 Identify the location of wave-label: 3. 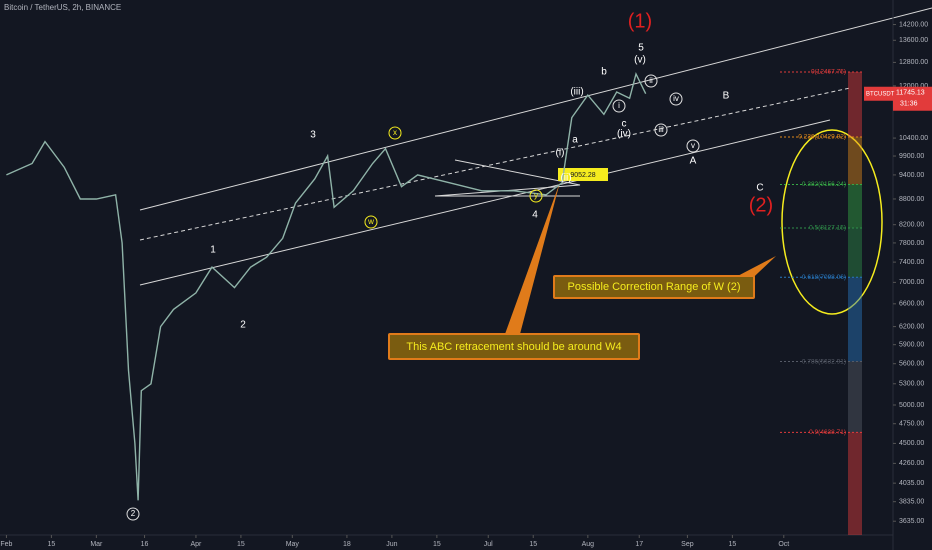
(313, 135).